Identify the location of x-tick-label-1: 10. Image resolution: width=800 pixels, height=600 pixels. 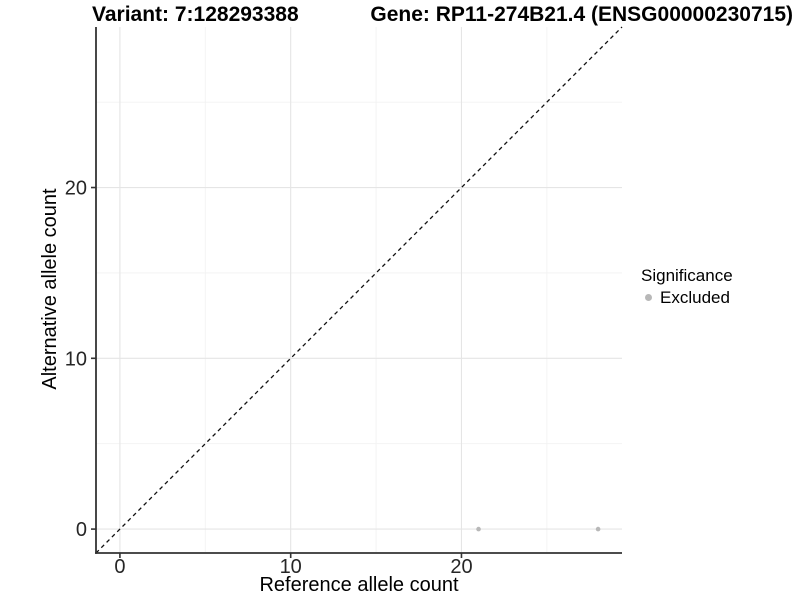
(291, 567).